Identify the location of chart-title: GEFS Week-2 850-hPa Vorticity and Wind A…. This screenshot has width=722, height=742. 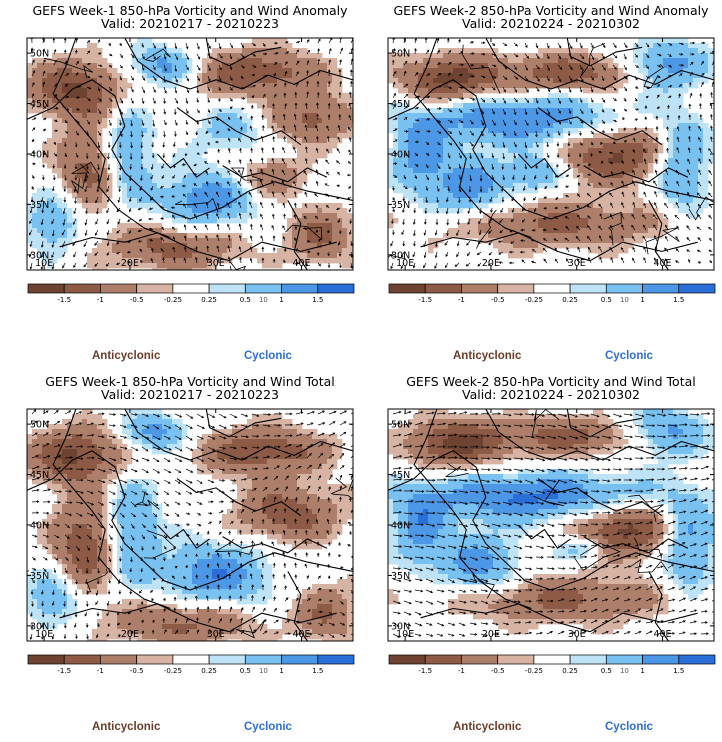
(551, 10).